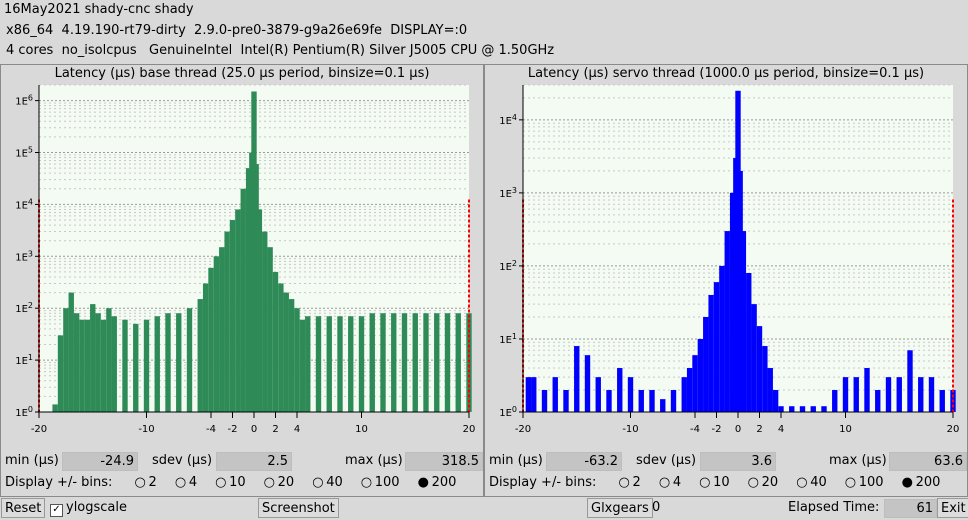 The image size is (968, 520). Describe the element at coordinates (298, 508) in the screenshot. I see `screenshot-button: Screenshot` at that location.